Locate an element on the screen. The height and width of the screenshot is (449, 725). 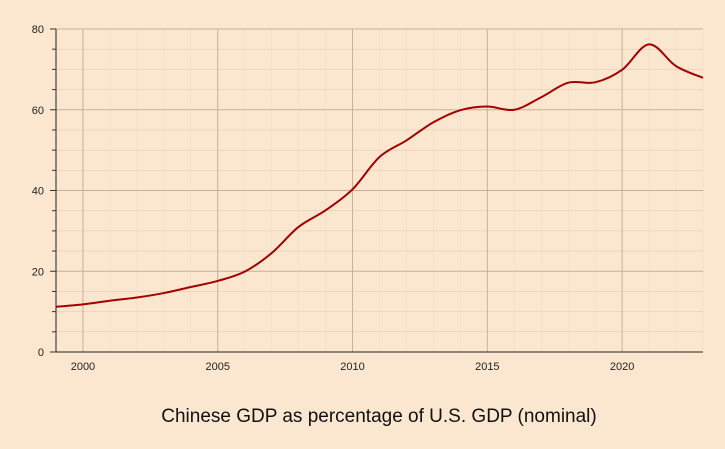
x-tick-label-2010: 2010 is located at coordinates (352, 367).